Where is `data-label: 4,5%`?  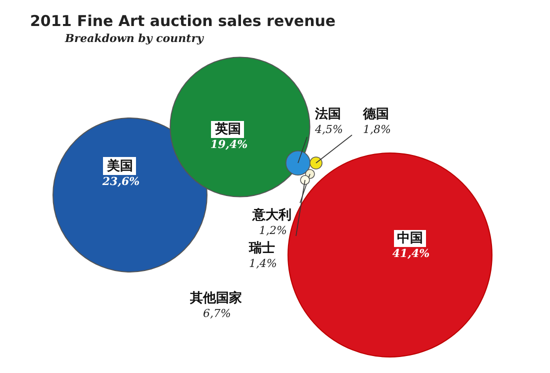
data-label: 4,5% is located at coordinates (328, 129).